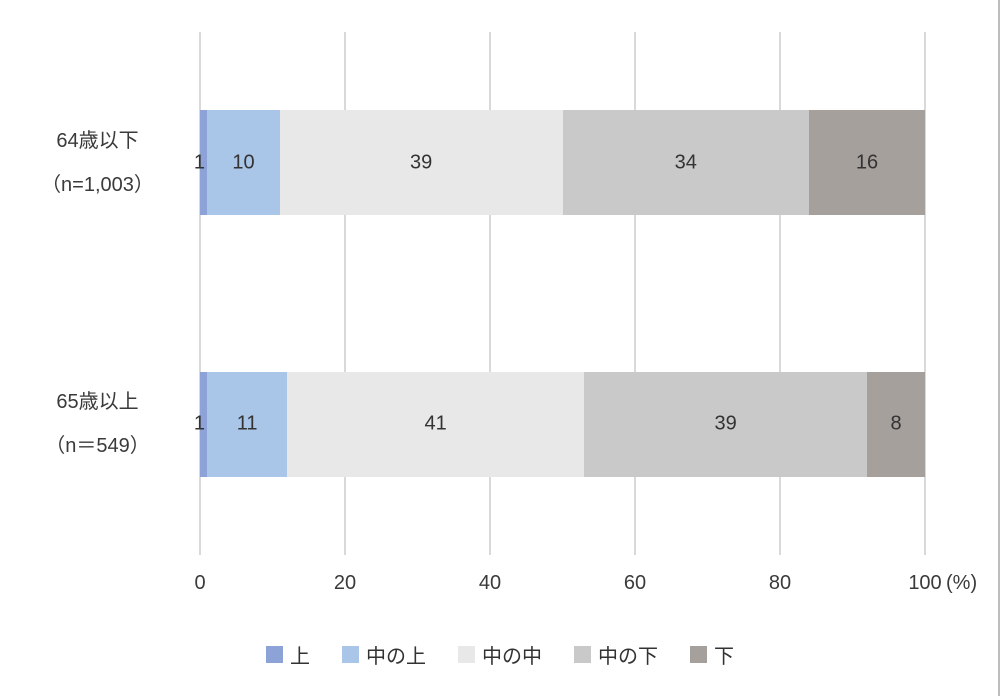 This screenshot has height=696, width=1000. I want to click on bar-row: 1 11 41 39 8, so click(559, 424).